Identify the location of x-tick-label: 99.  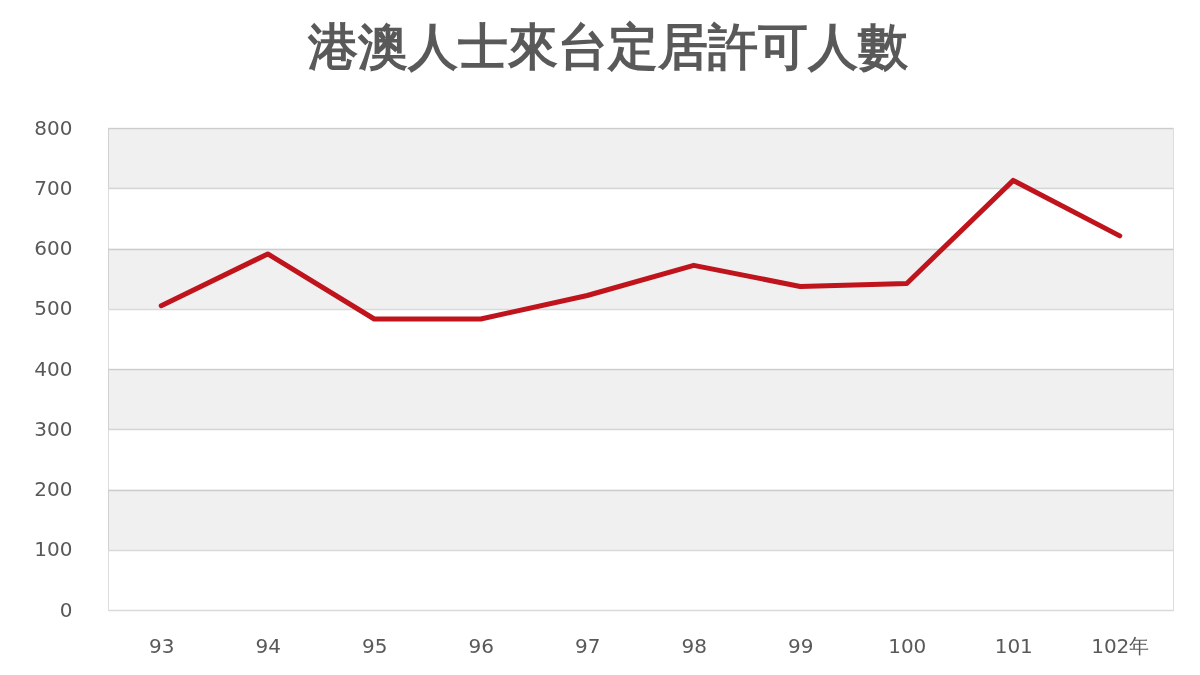
(801, 645).